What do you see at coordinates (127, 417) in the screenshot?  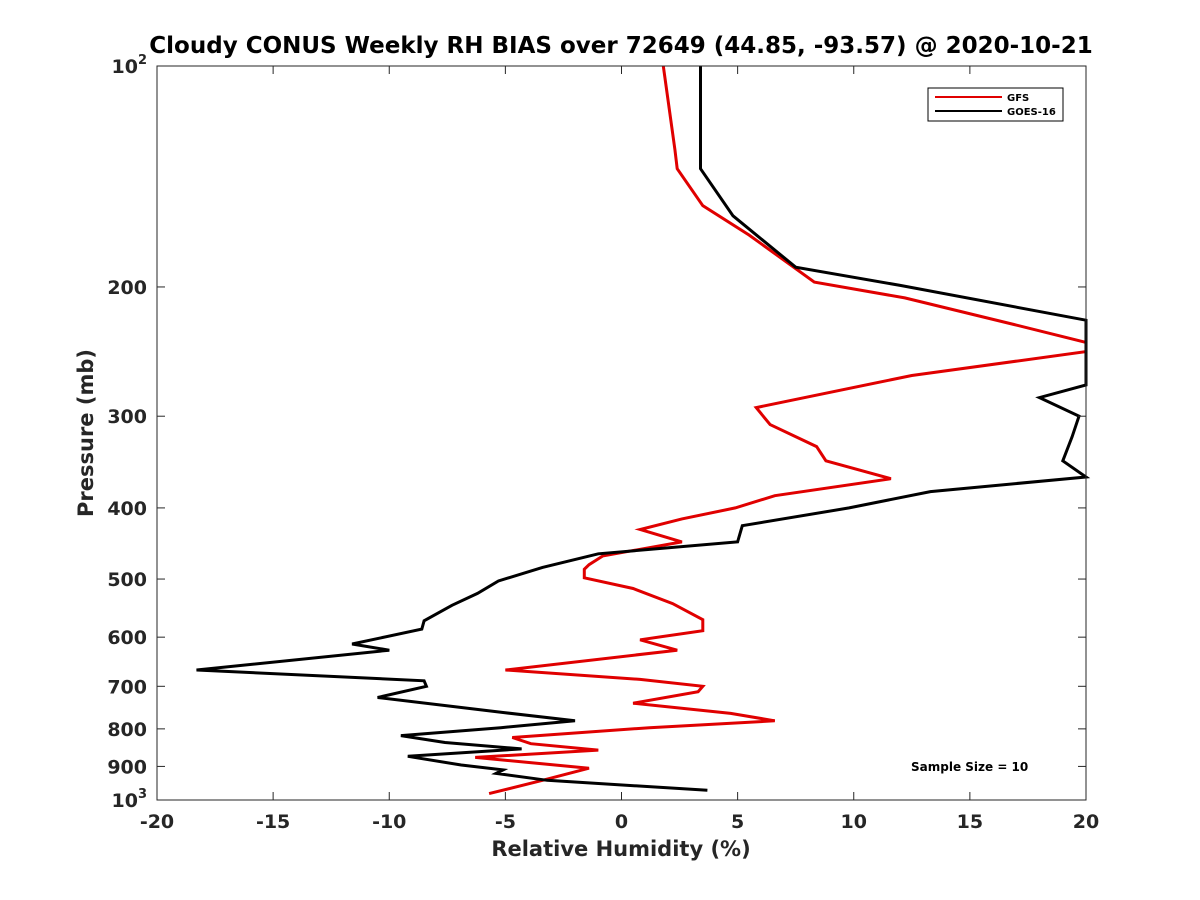 I see `y-tick-label: 300` at bounding box center [127, 417].